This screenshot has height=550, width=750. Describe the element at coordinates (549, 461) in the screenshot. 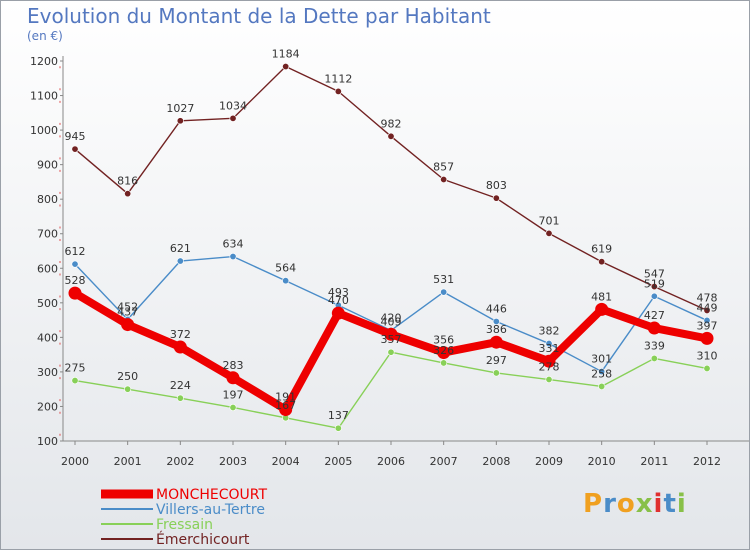

I see `x-tick-label: 2009` at that location.